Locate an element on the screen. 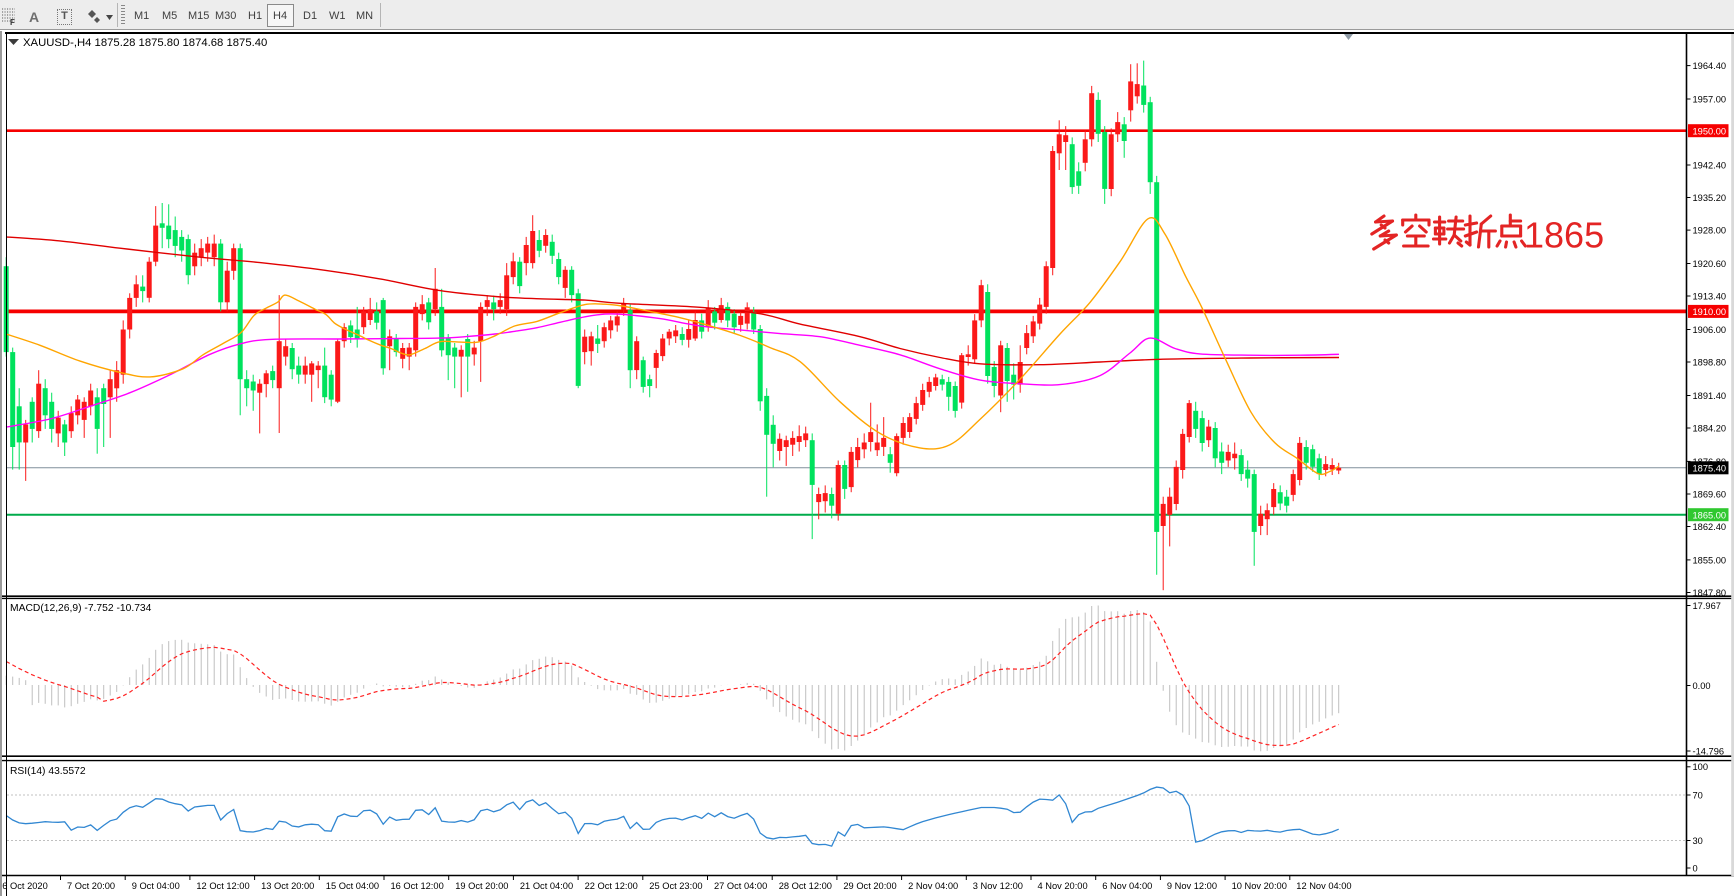 Image resolution: width=1734 pixels, height=896 pixels. svg-text: 25 Oct 23:00 is located at coordinates (675, 886).